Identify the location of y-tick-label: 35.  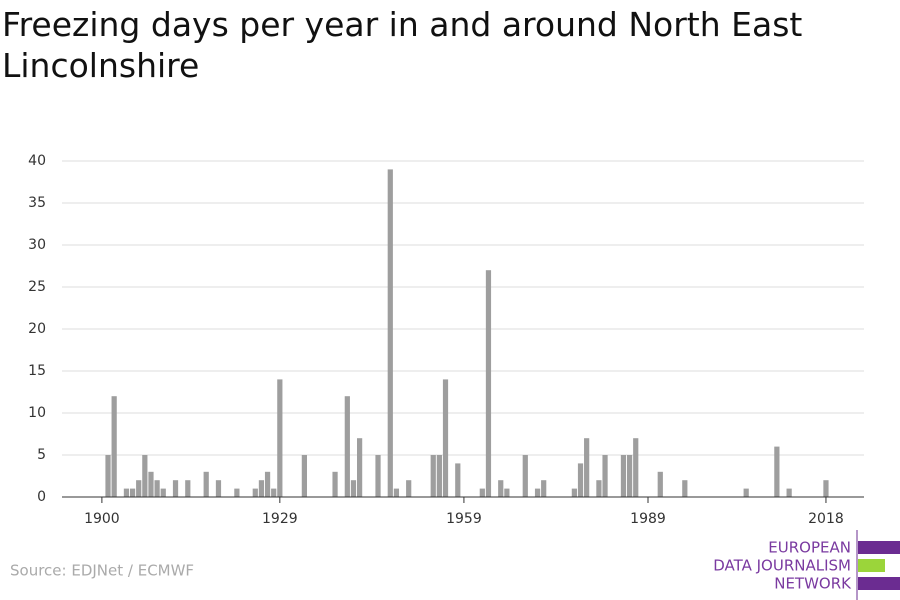
(37, 203).